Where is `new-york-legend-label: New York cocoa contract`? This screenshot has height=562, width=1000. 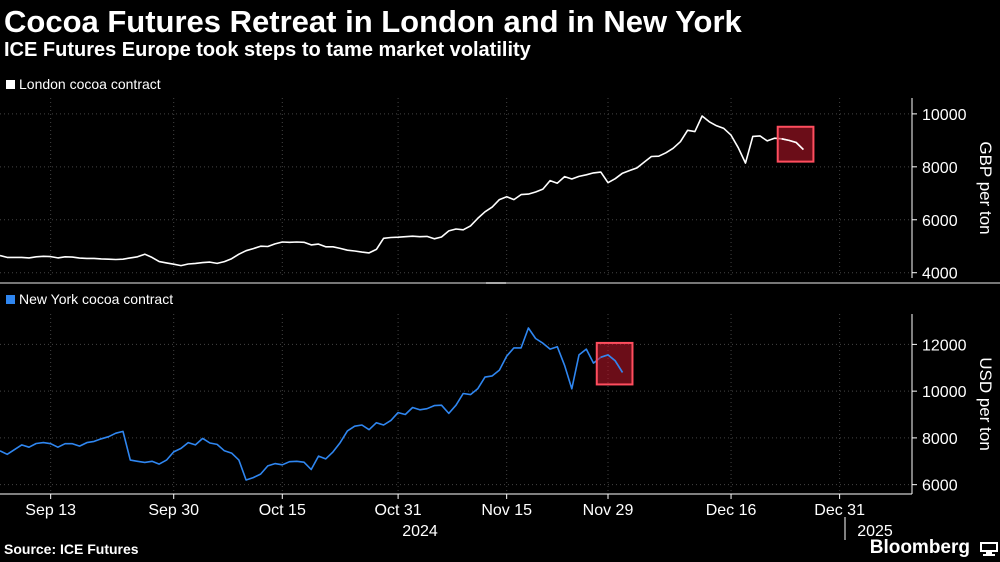
new-york-legend-label: New York cocoa contract is located at coordinates (96, 299).